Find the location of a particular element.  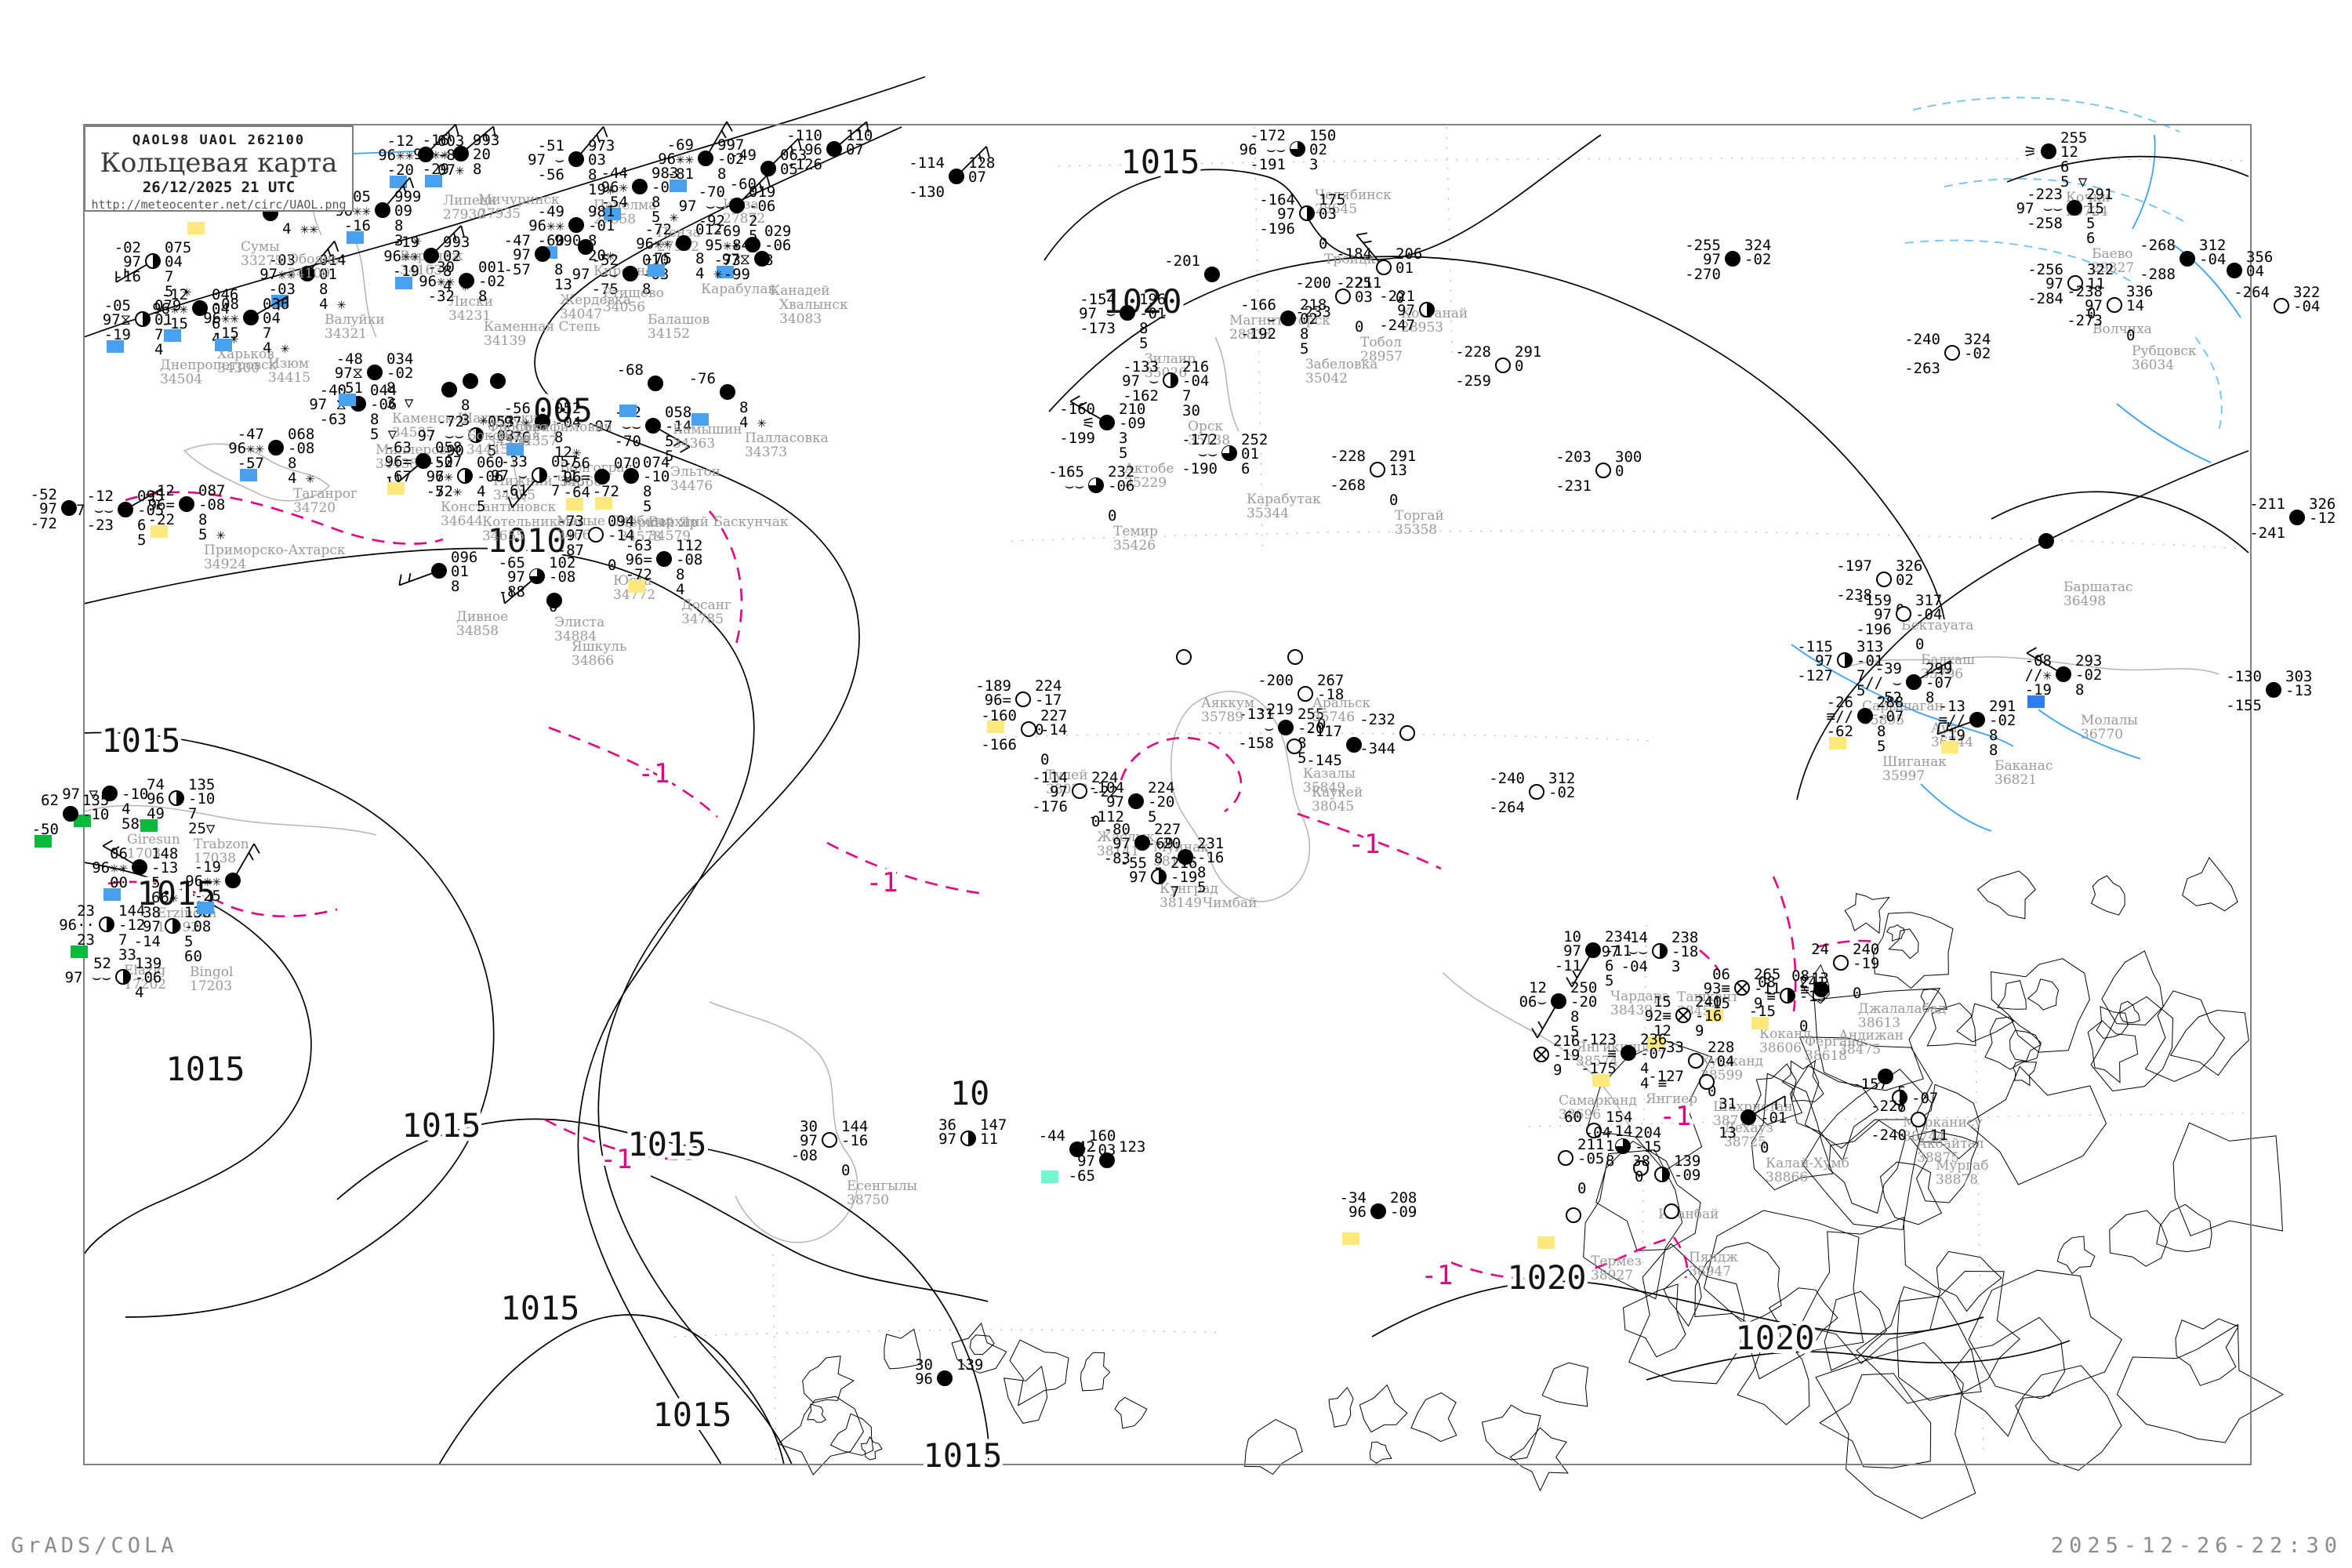

station-value: 36498 is located at coordinates (2084, 601).